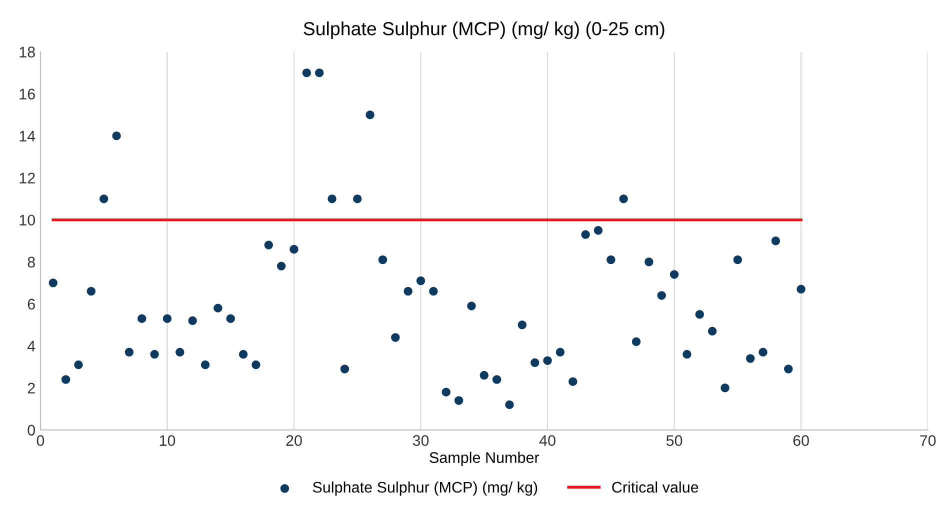 The width and height of the screenshot is (941, 513). What do you see at coordinates (31, 388) in the screenshot?
I see `y-tick-label: 2` at bounding box center [31, 388].